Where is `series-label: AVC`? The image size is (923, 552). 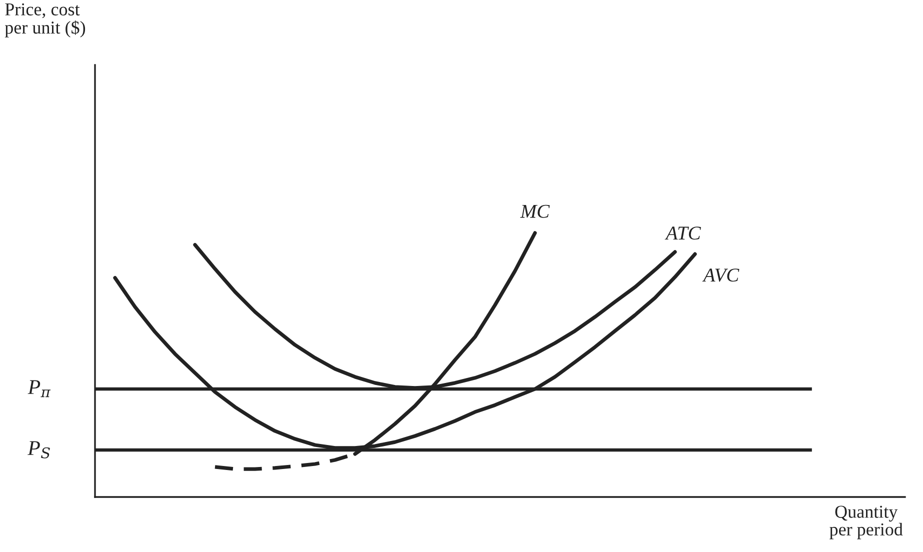 series-label: AVC is located at coordinates (721, 275).